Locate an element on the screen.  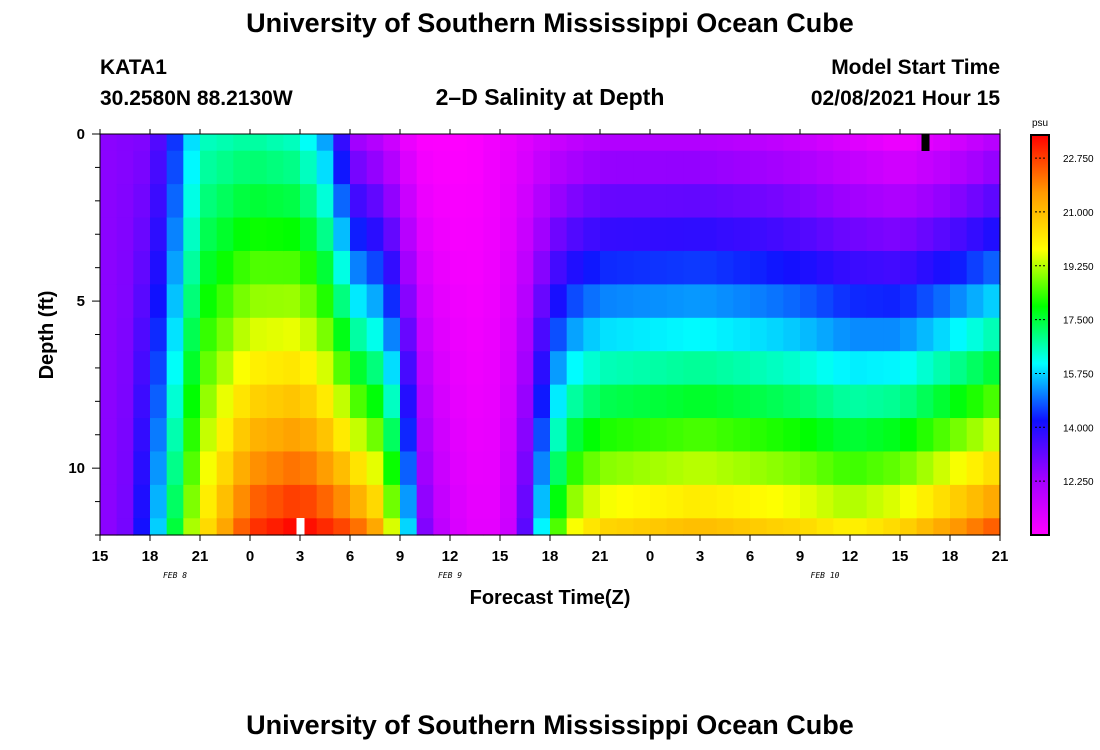
heatmap-marker is located at coordinates (925, 142).